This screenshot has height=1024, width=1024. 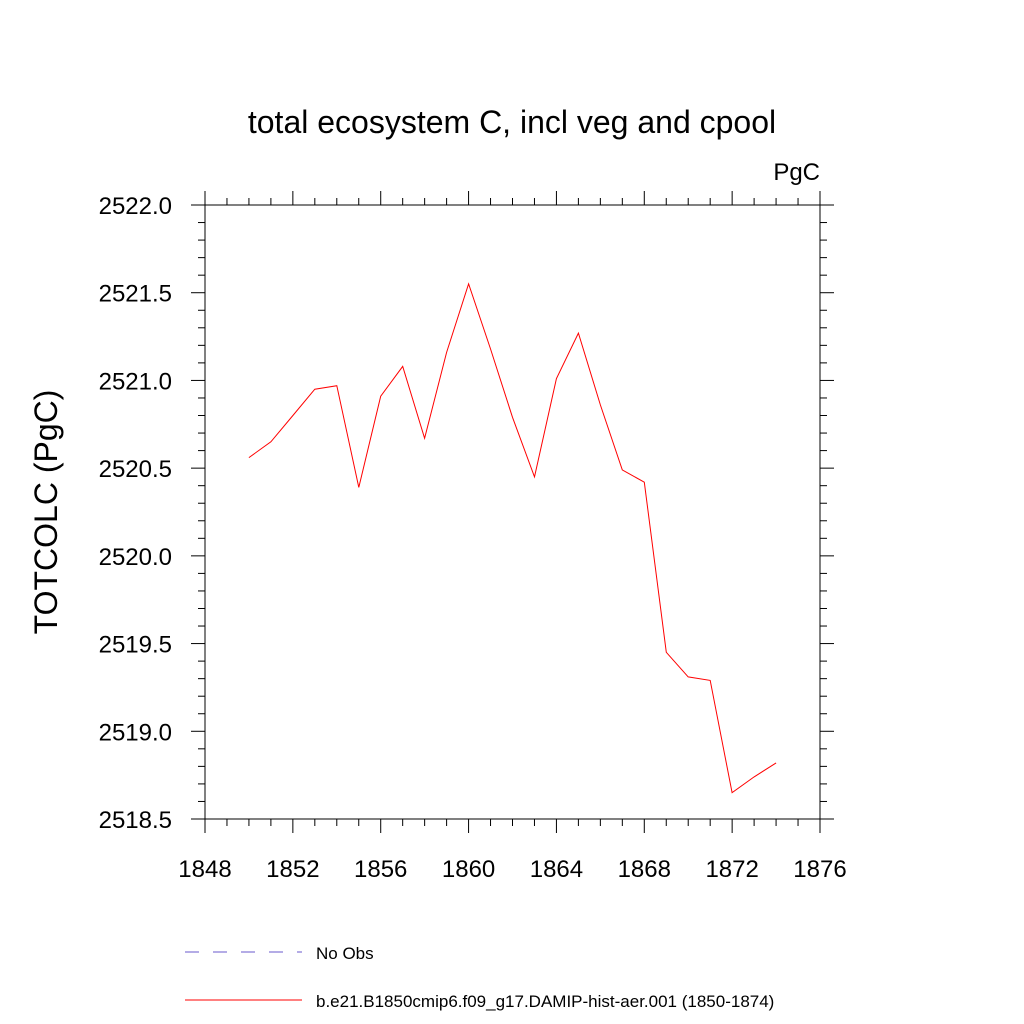 What do you see at coordinates (556, 869) in the screenshot?
I see `x-tick-label: 1864` at bounding box center [556, 869].